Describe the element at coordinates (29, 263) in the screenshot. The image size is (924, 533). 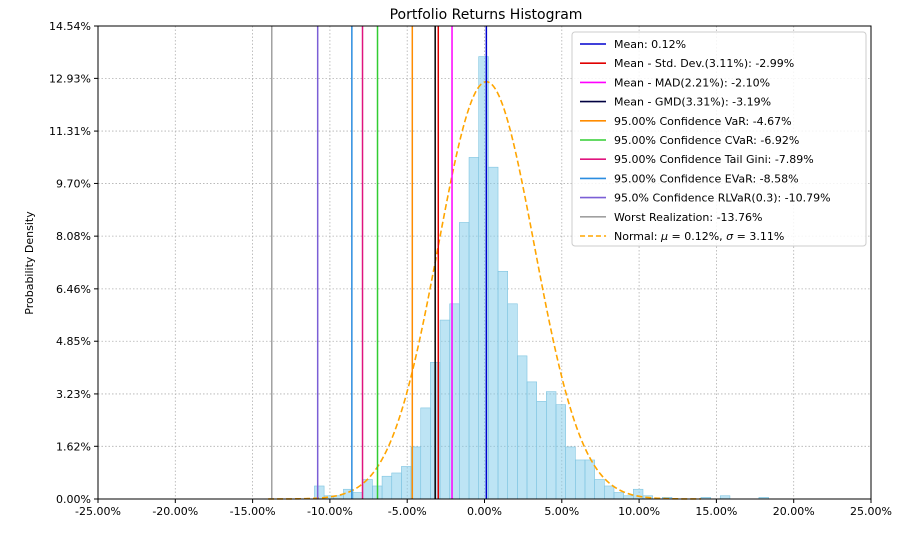
I see `y-axis-label: Probability Density` at that location.